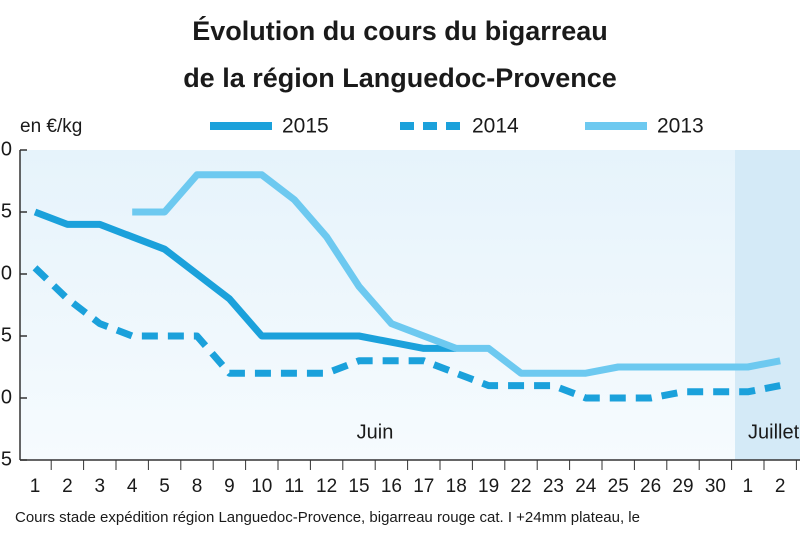 The height and width of the screenshot is (555, 800). What do you see at coordinates (520, 486) in the screenshot?
I see `x-tick-label: 22` at bounding box center [520, 486].